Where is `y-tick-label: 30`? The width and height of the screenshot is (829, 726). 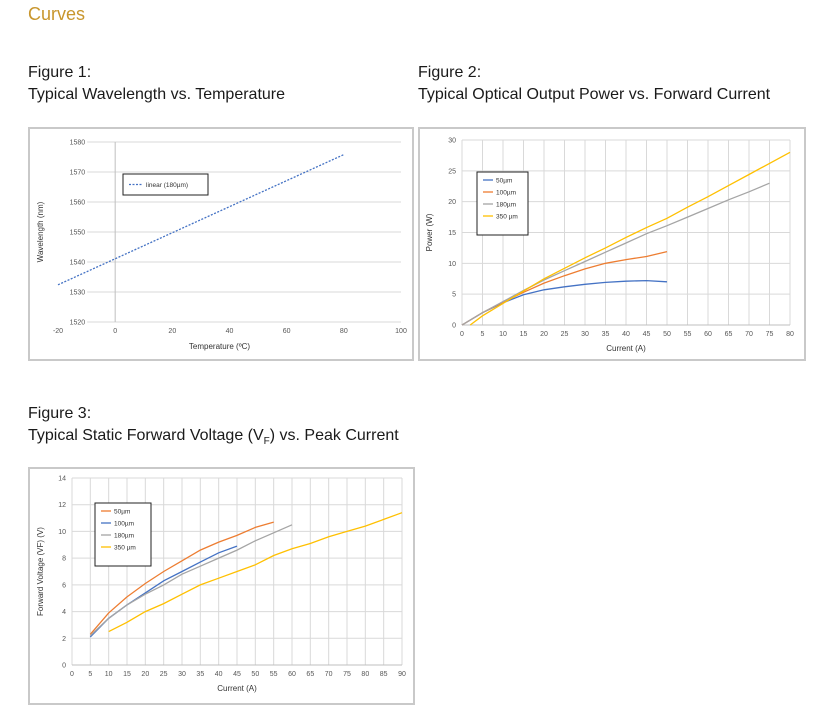 y-tick-label: 30 is located at coordinates (452, 141).